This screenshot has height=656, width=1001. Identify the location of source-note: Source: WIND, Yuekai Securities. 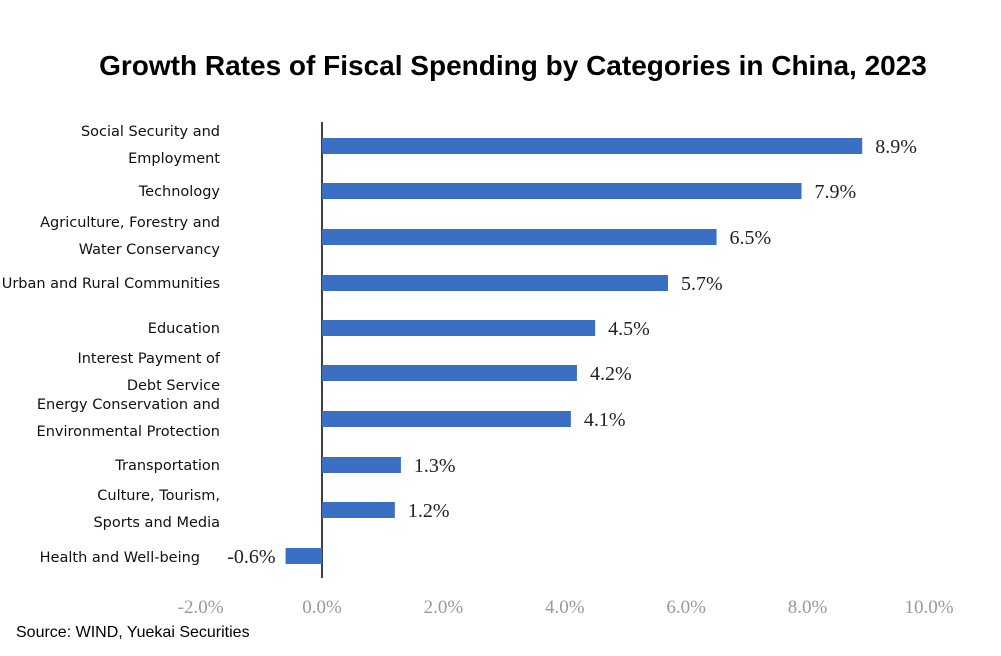
(133, 632).